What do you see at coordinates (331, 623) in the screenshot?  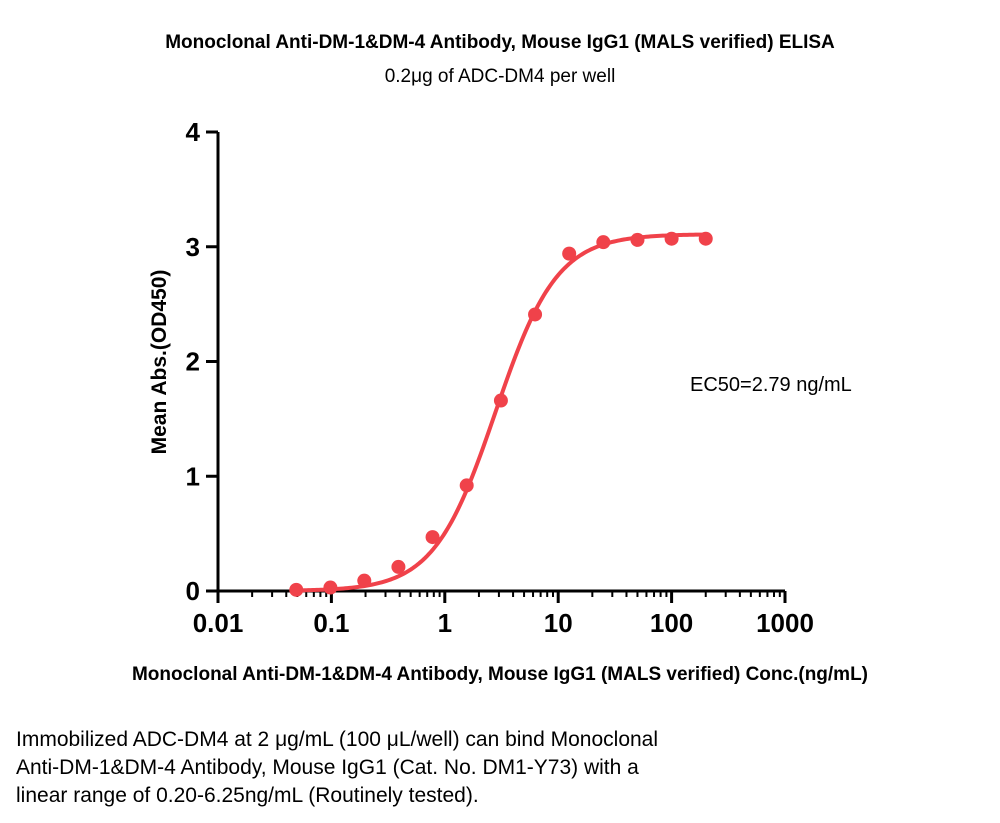 I see `x-tick-label: 0.1` at bounding box center [331, 623].